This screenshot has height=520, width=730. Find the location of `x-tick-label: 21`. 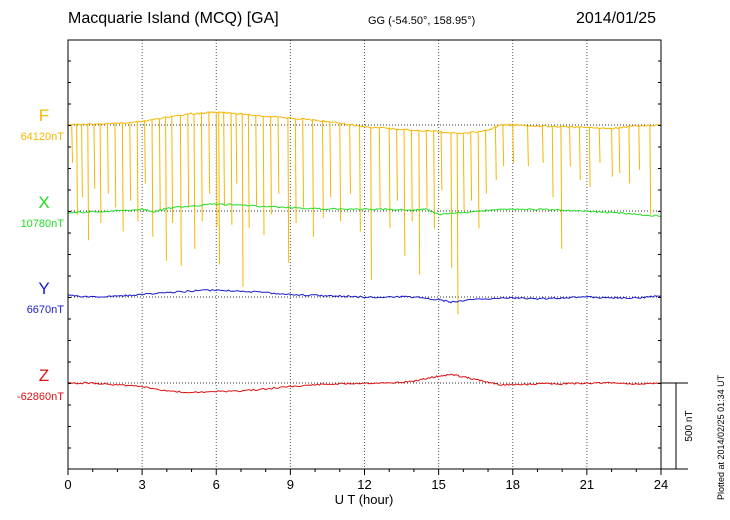

x-tick-label: 21 is located at coordinates (587, 484).